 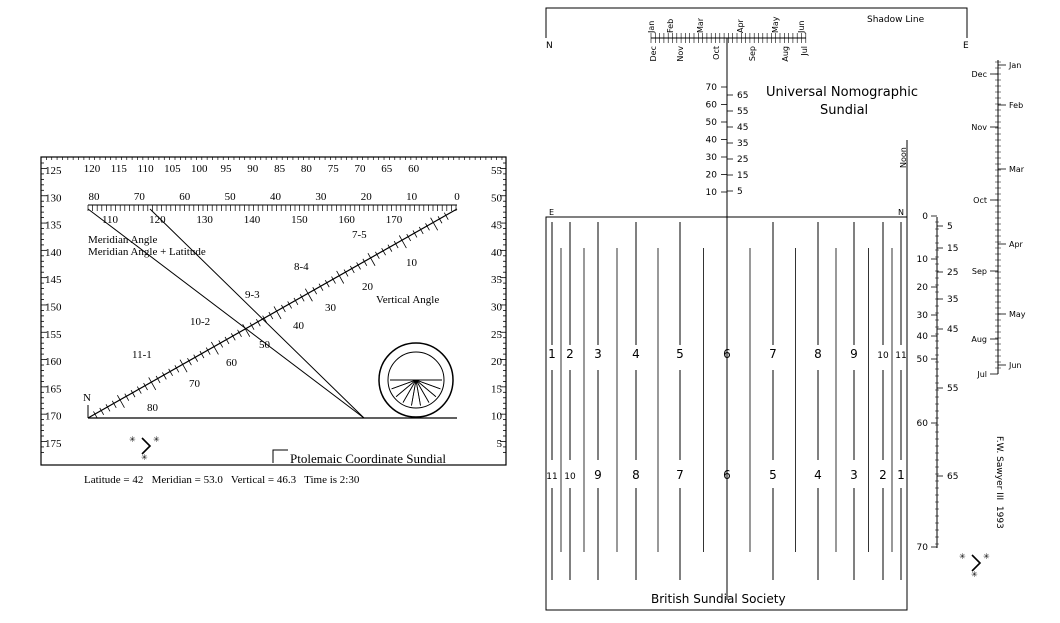 What do you see at coordinates (712, 123) in the screenshot?
I see `center-scale-left-label: 50` at bounding box center [712, 123].